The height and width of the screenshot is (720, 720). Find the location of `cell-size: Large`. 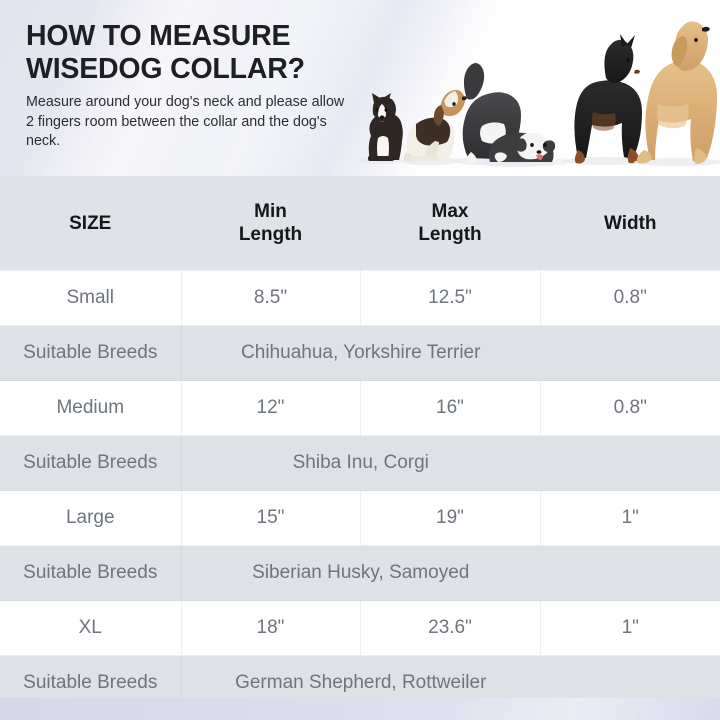

cell-size: Large is located at coordinates (91, 518).